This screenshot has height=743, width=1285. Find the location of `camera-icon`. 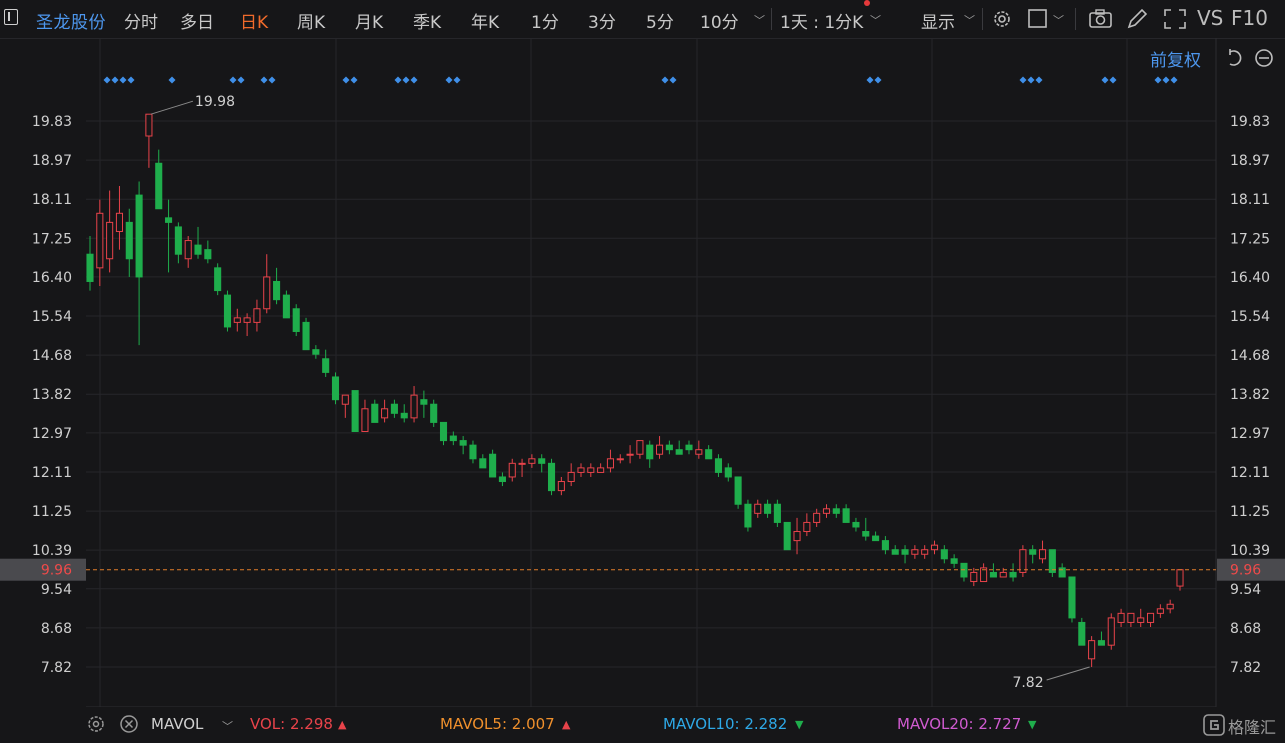

camera-icon is located at coordinates (1101, 19).